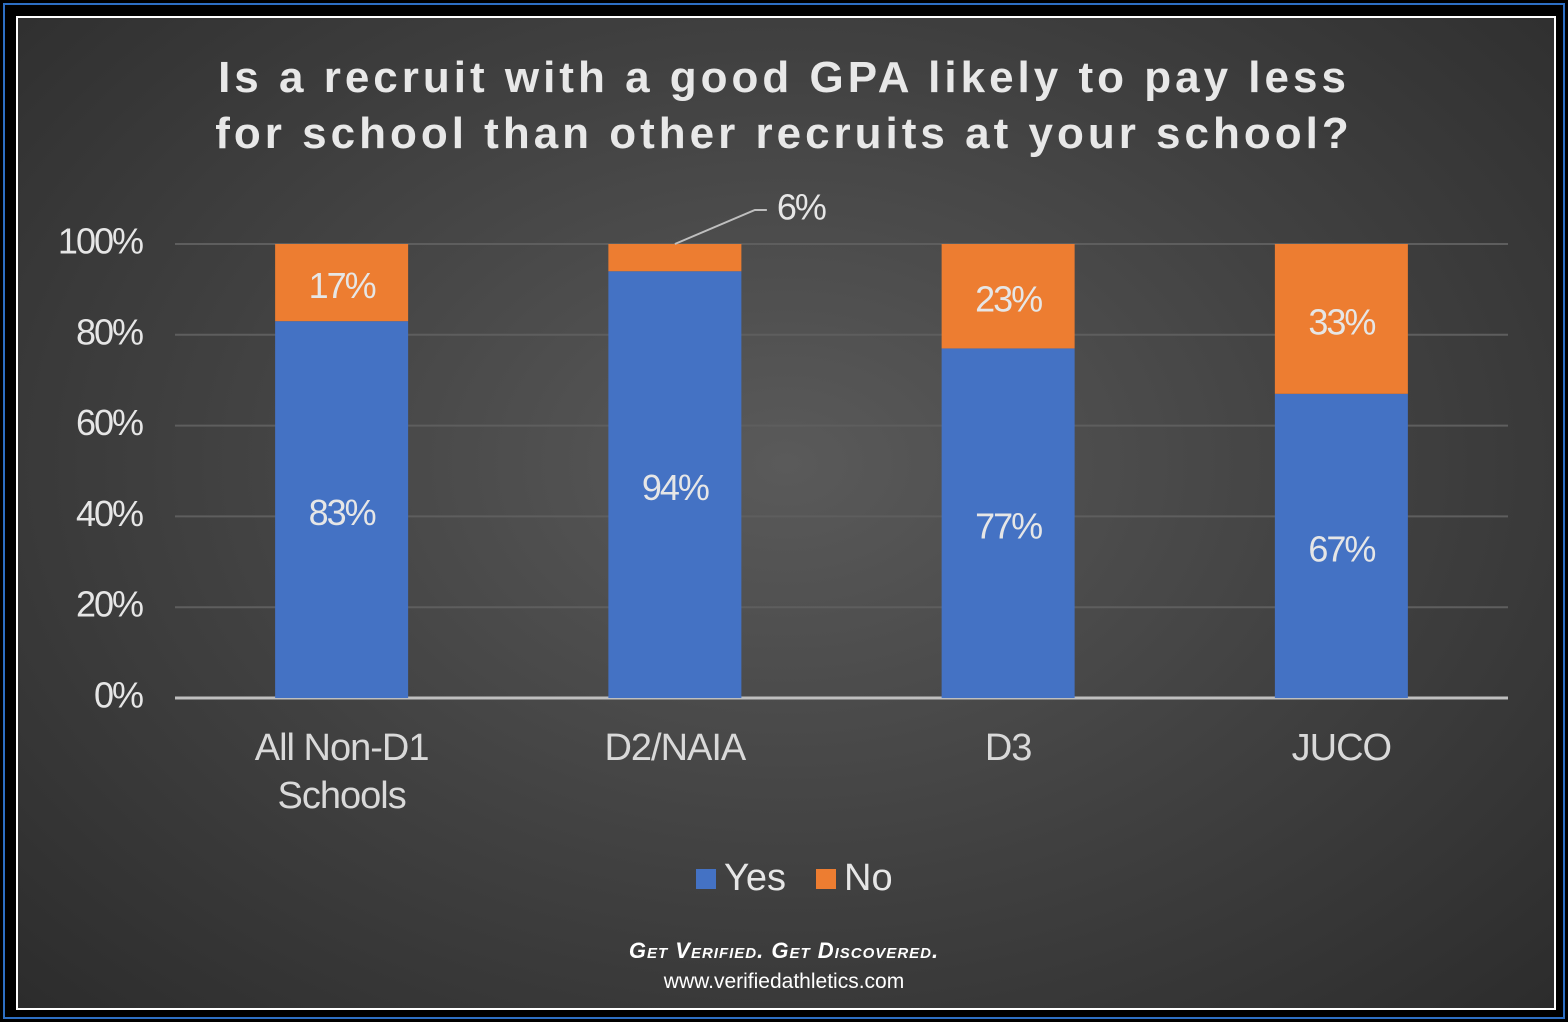  What do you see at coordinates (868, 878) in the screenshot?
I see `legend-label: No` at bounding box center [868, 878].